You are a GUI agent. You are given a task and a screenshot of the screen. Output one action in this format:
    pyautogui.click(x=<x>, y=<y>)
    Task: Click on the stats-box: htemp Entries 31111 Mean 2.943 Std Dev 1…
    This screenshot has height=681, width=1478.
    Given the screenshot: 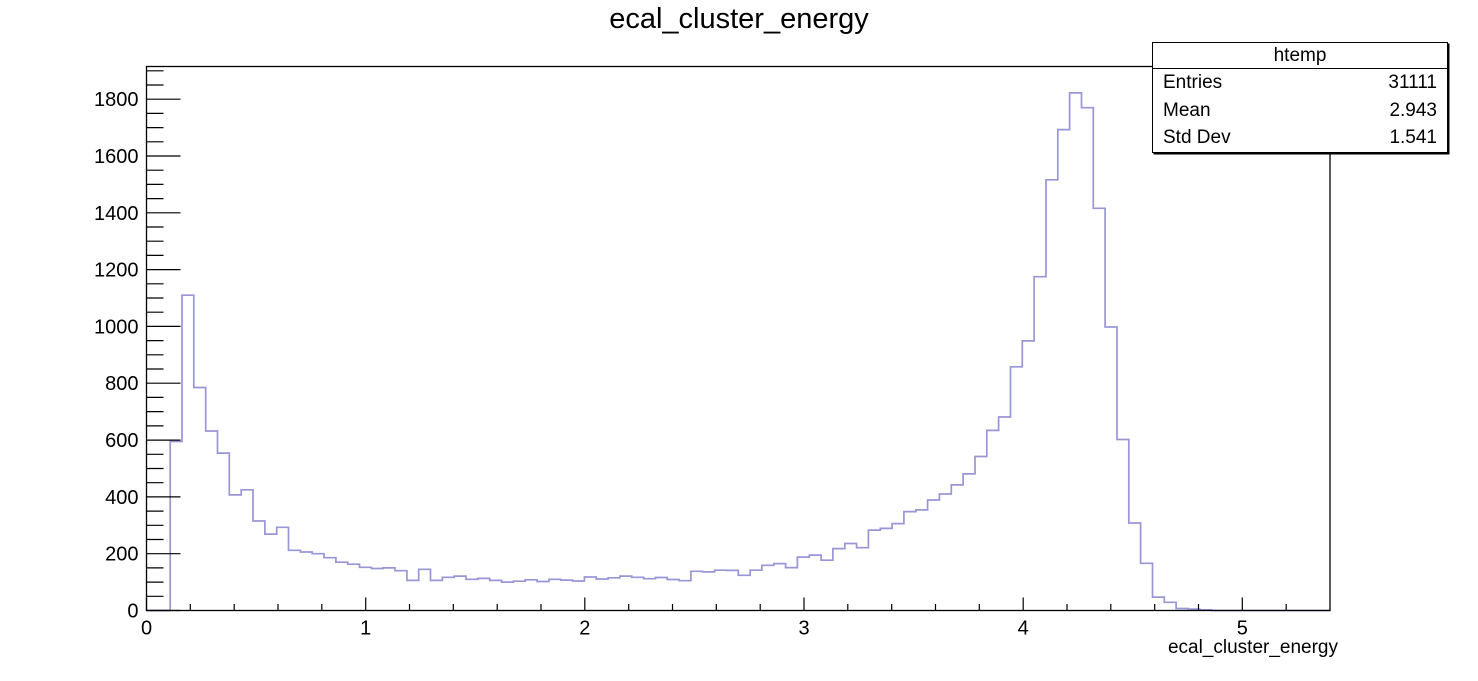 What is the action you would take?
    pyautogui.click(x=1300, y=97)
    